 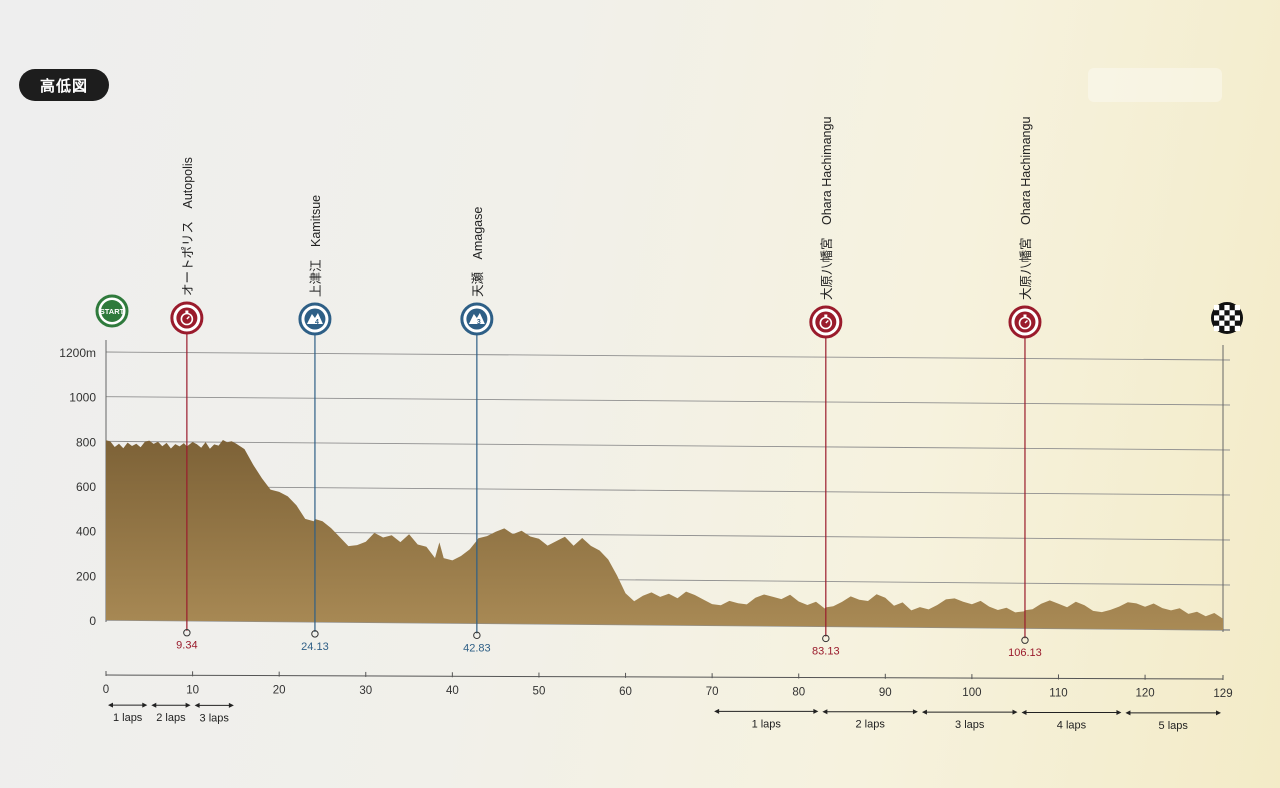 What do you see at coordinates (668, 685) in the screenshot?
I see `x-axis: 0 10 20 30 40 50 60 70 80 90 100 110 120 129` at bounding box center [668, 685].